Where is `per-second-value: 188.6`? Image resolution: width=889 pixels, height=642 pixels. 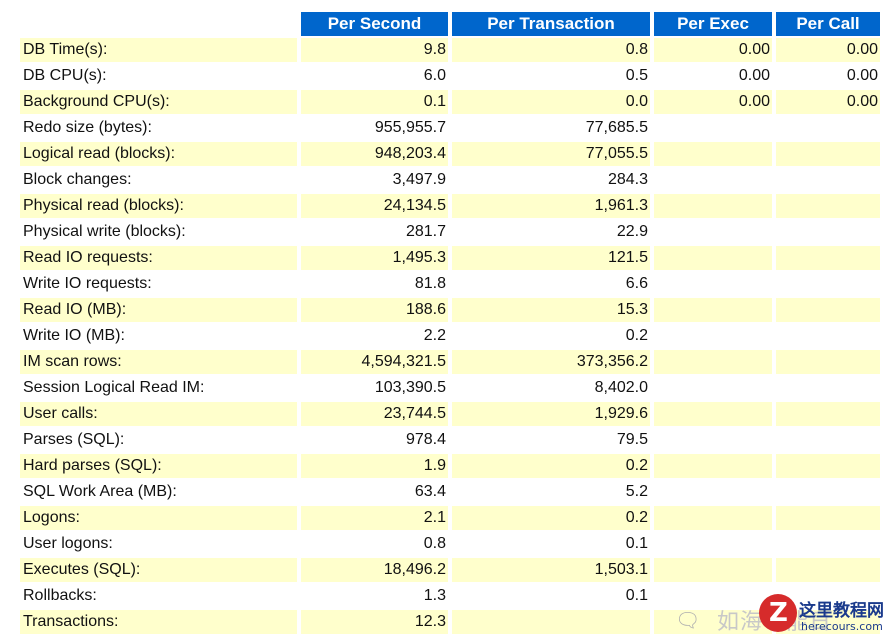 per-second-value: 188.6 is located at coordinates (374, 310).